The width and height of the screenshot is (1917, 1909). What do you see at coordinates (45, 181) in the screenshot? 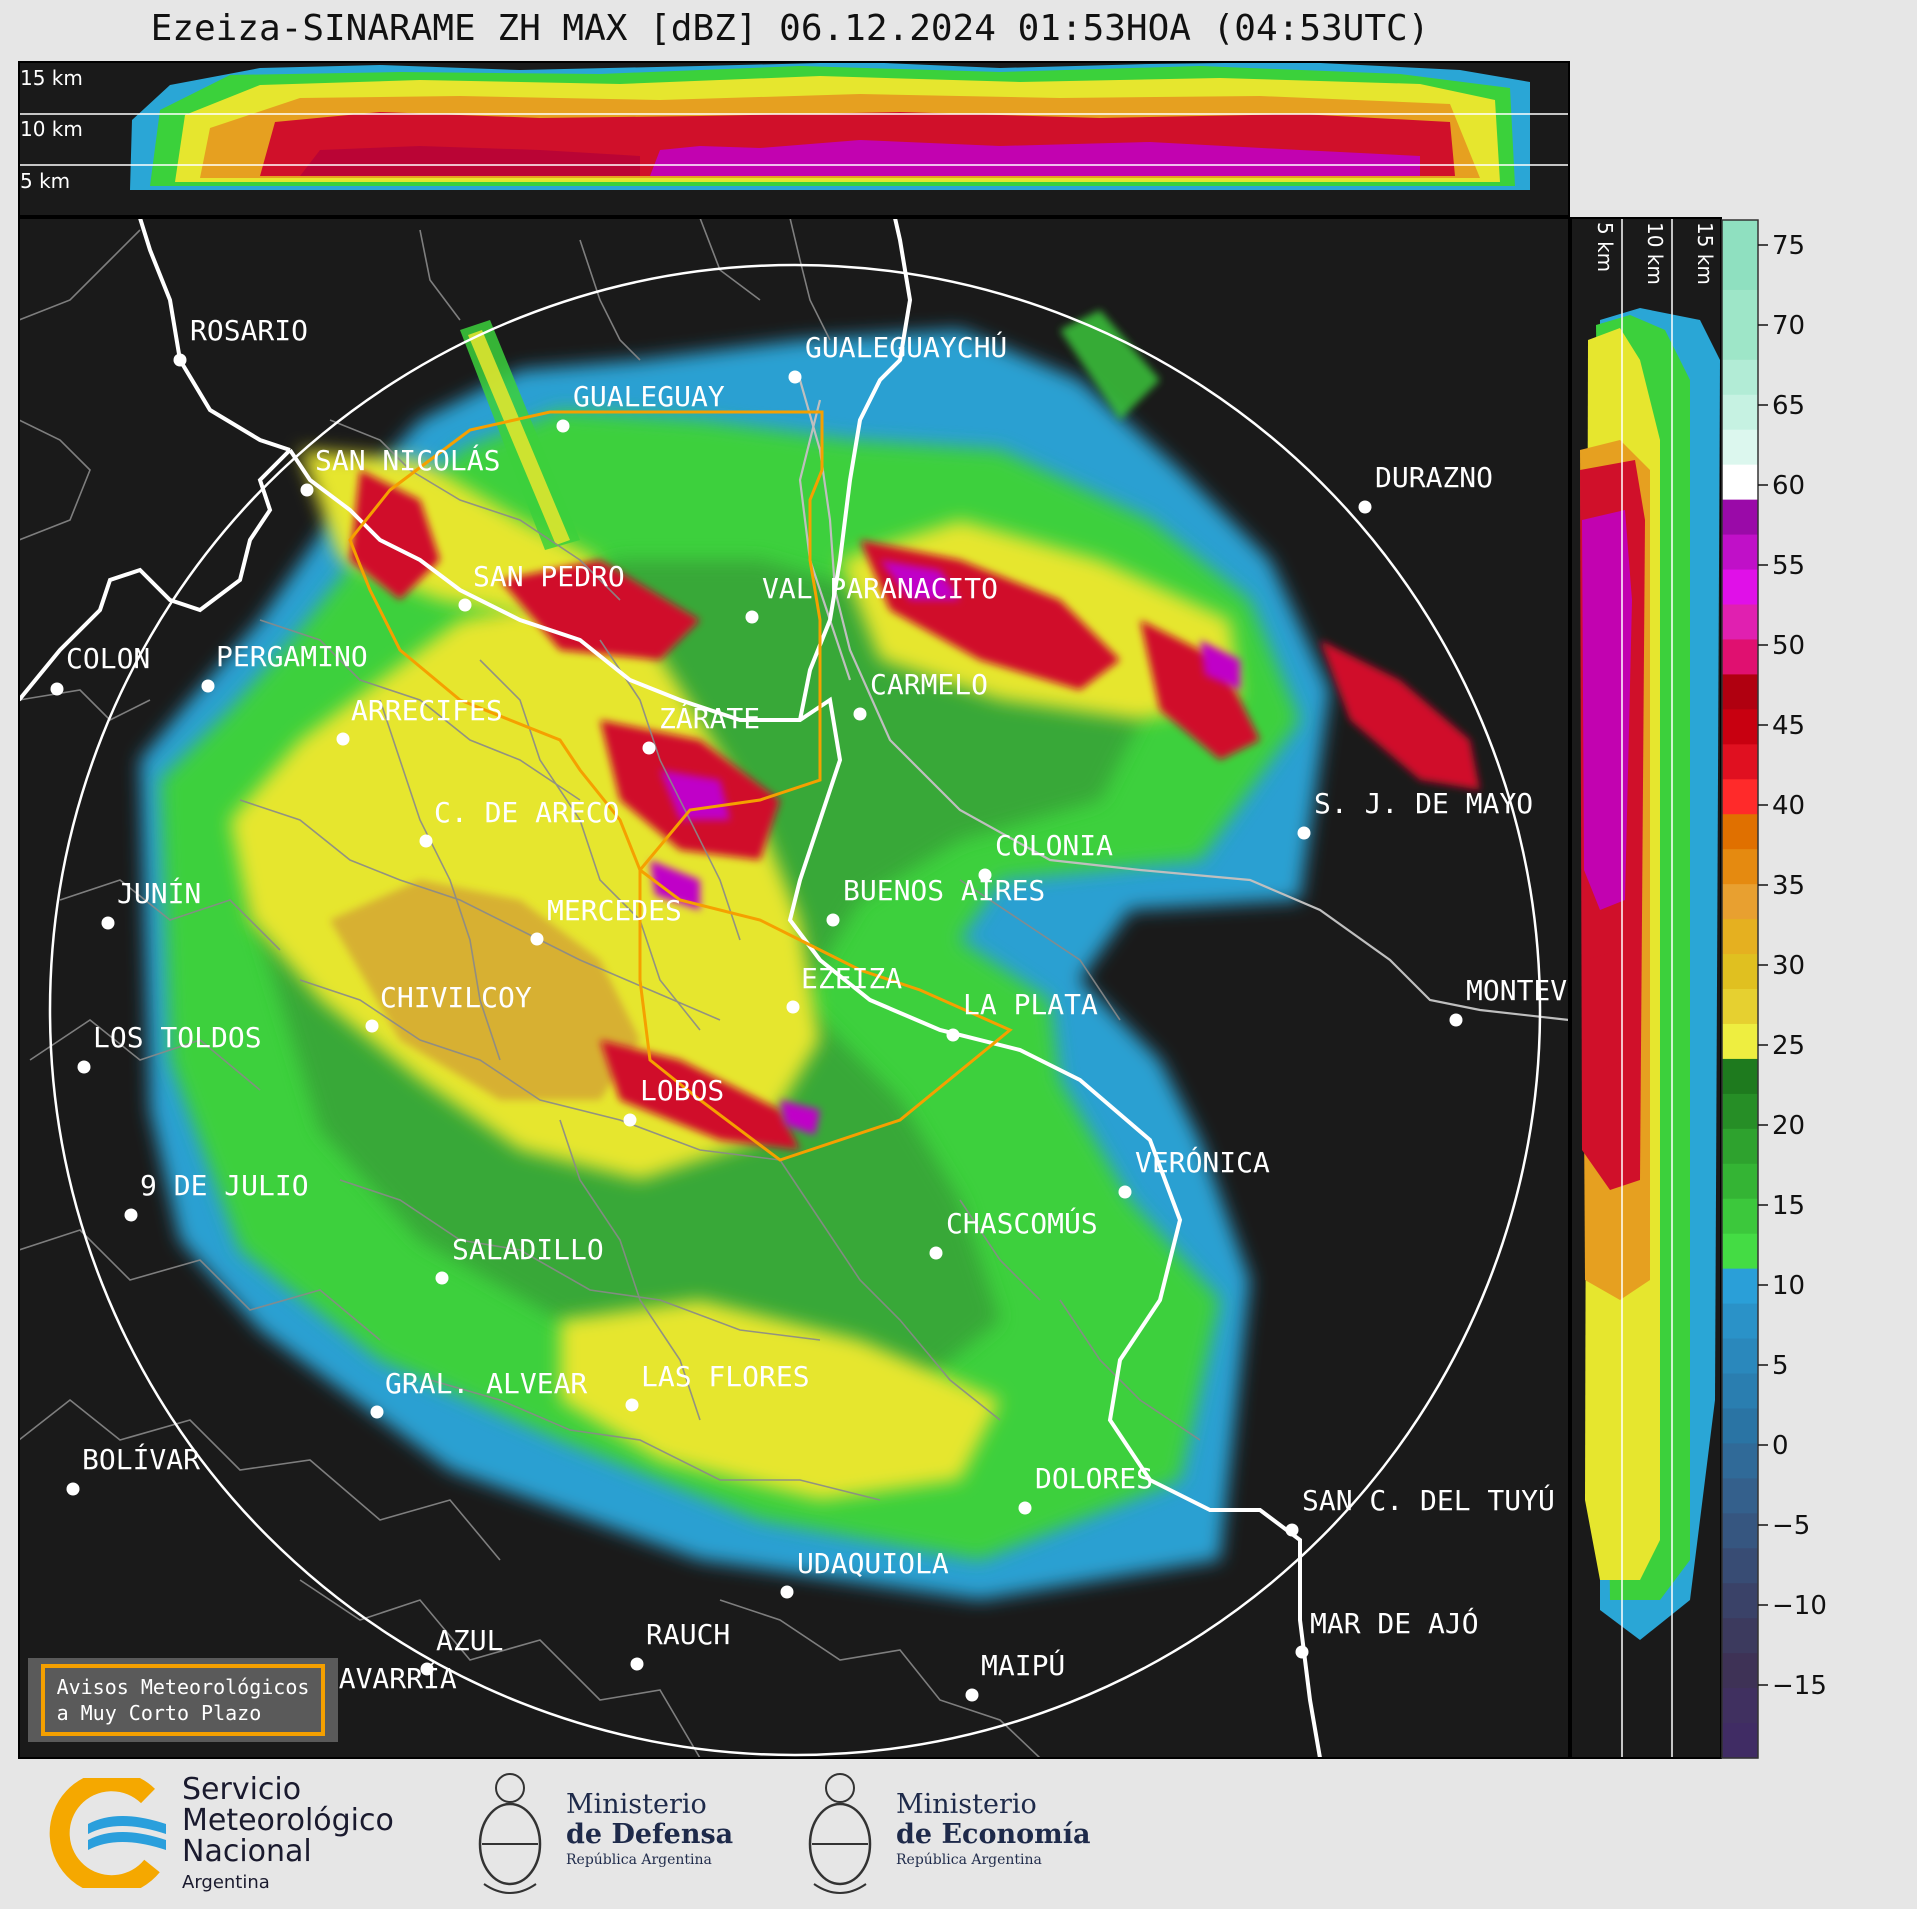
I see `top-height-5km: 5 km` at bounding box center [45, 181].